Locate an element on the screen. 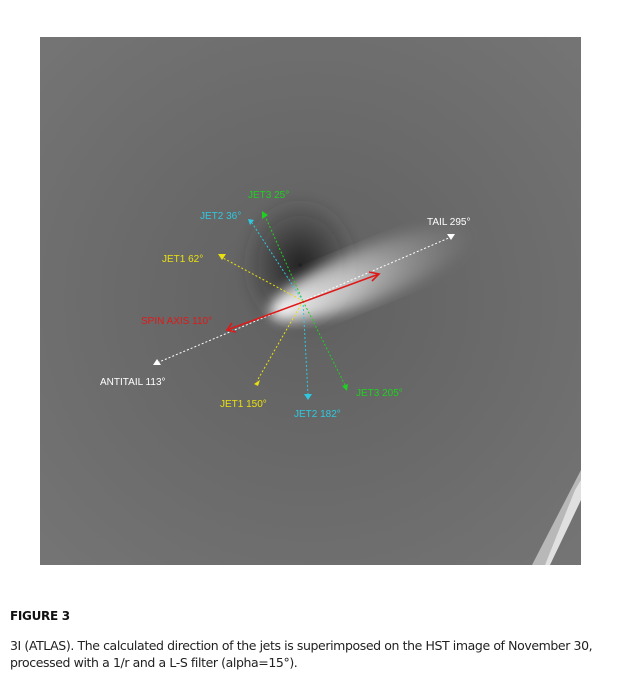 The image size is (618, 687). jet2-36-line is located at coordinates (277, 262).